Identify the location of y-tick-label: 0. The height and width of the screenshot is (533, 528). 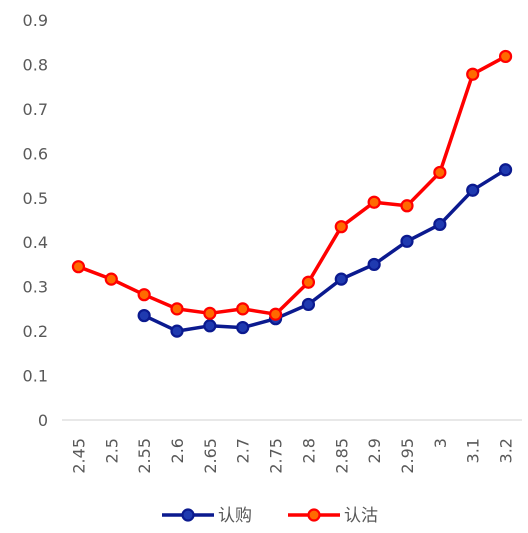
(43, 420).